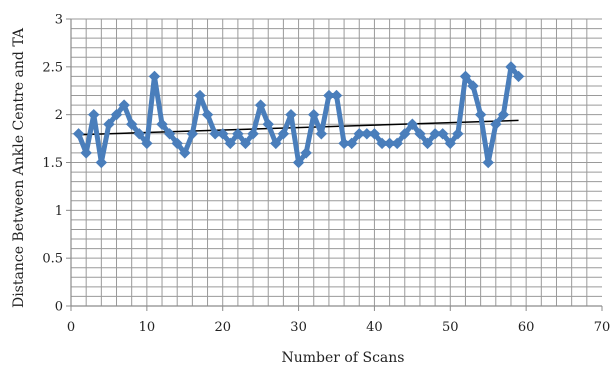 The width and height of the screenshot is (611, 367). What do you see at coordinates (298, 327) in the screenshot?
I see `x-tick-label: 30` at bounding box center [298, 327].